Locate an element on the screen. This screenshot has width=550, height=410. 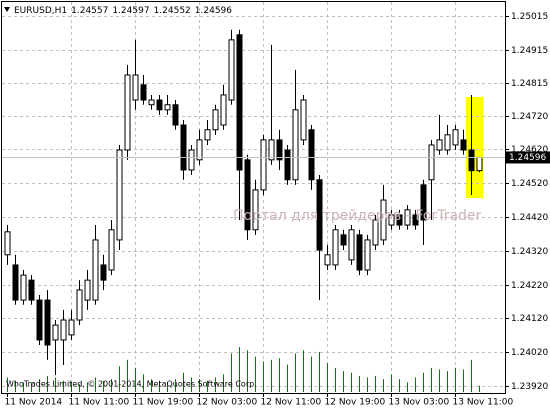
y-tick-label: 1.24420 is located at coordinates (529, 218).